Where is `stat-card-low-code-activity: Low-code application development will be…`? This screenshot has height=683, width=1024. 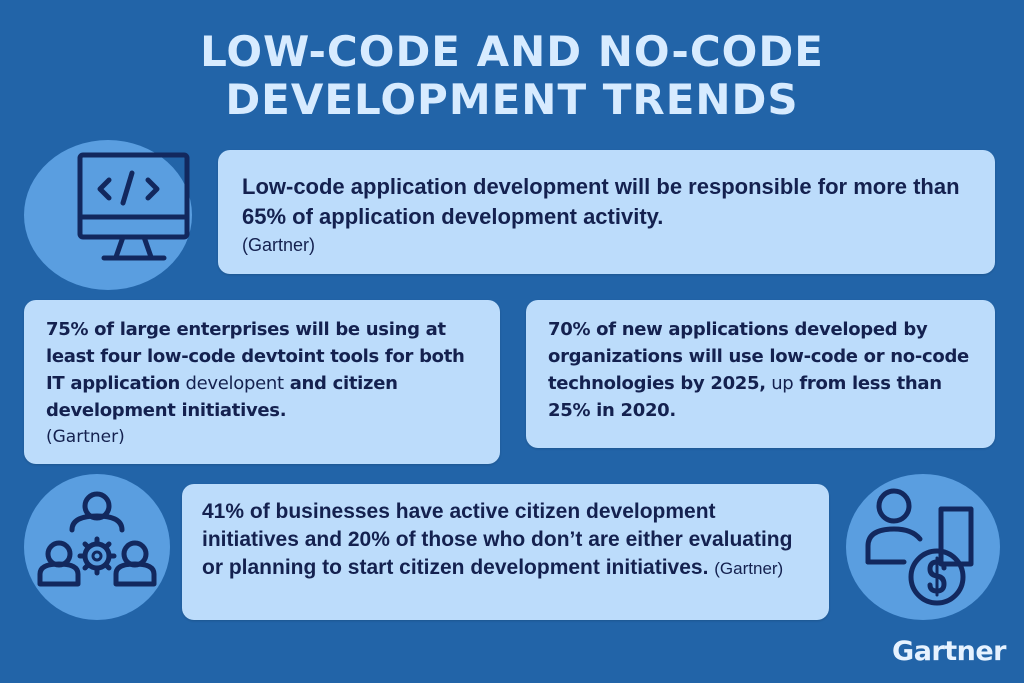 stat-card-low-code-activity: Low-code application development will be… is located at coordinates (606, 212).